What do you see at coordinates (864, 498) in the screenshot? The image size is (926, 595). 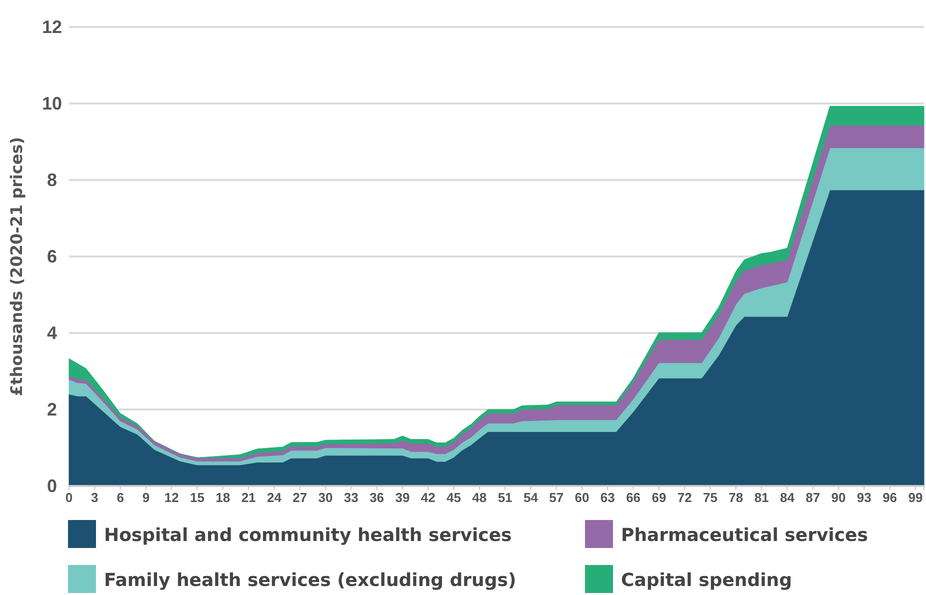 I see `x-tick-label: 93` at bounding box center [864, 498].